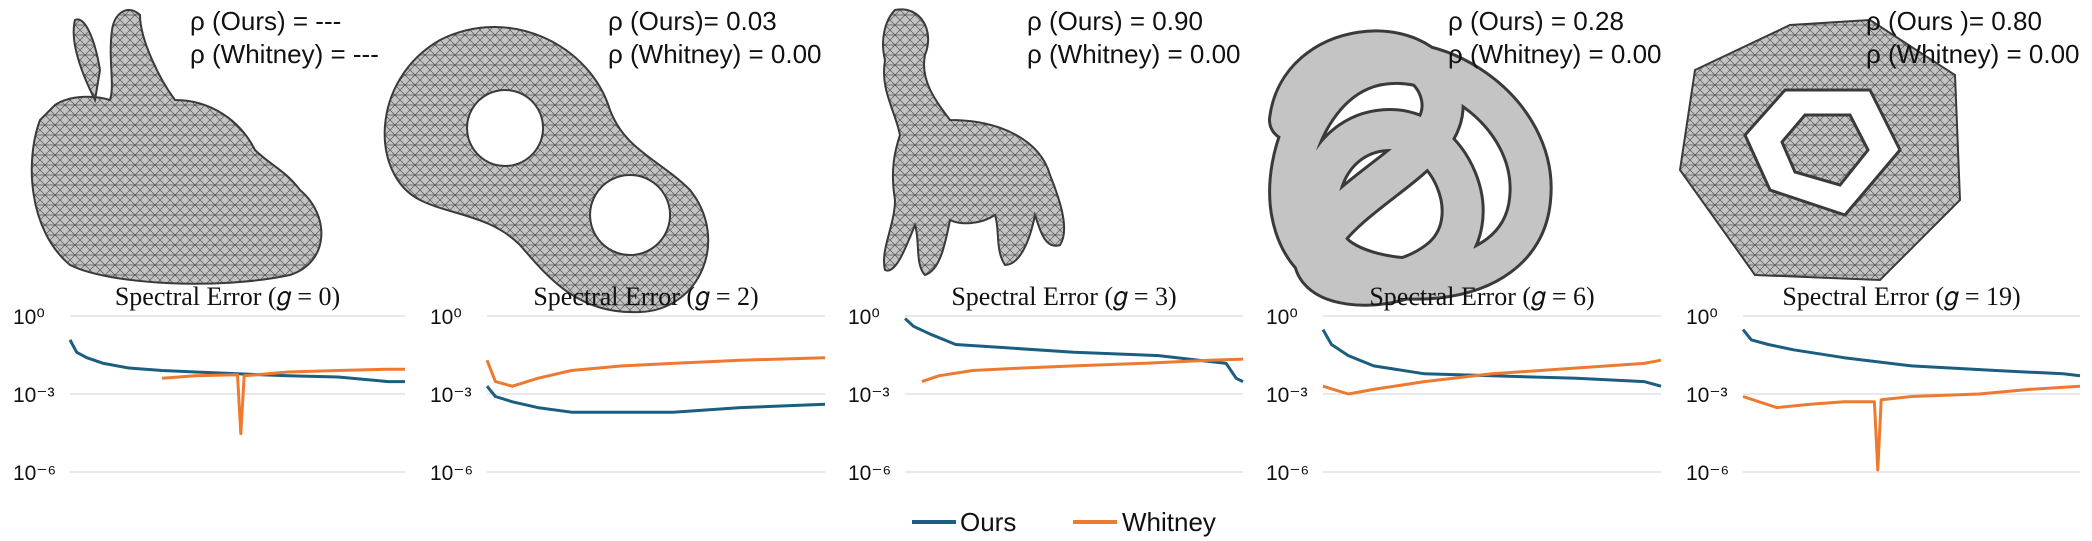 This screenshot has width=2092, height=541. I want to click on legend-whitney-label: Whitney, so click(1169, 522).